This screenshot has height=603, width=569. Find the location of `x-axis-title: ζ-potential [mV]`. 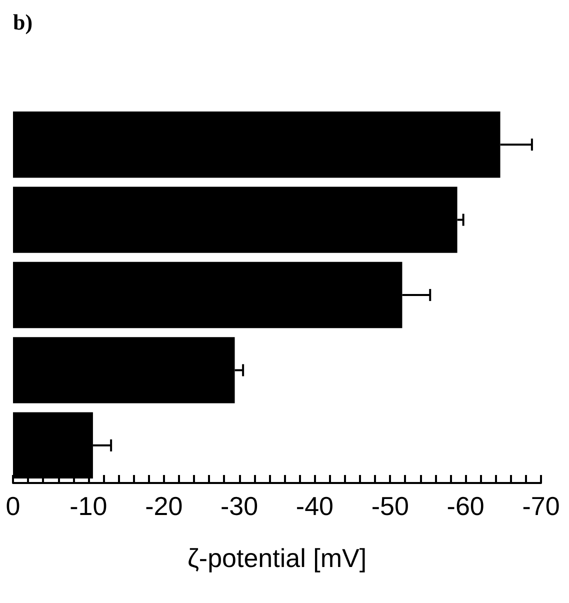

x-axis-title: ζ-potential [mV] is located at coordinates (277, 558).